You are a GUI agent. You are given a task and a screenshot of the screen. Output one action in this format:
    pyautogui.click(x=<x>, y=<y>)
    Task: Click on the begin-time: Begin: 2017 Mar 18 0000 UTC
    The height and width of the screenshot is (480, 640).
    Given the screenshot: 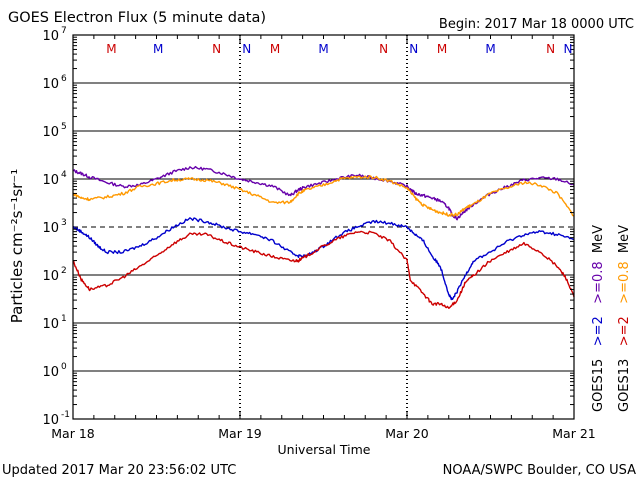 What is the action you would take?
    pyautogui.click(x=536, y=24)
    